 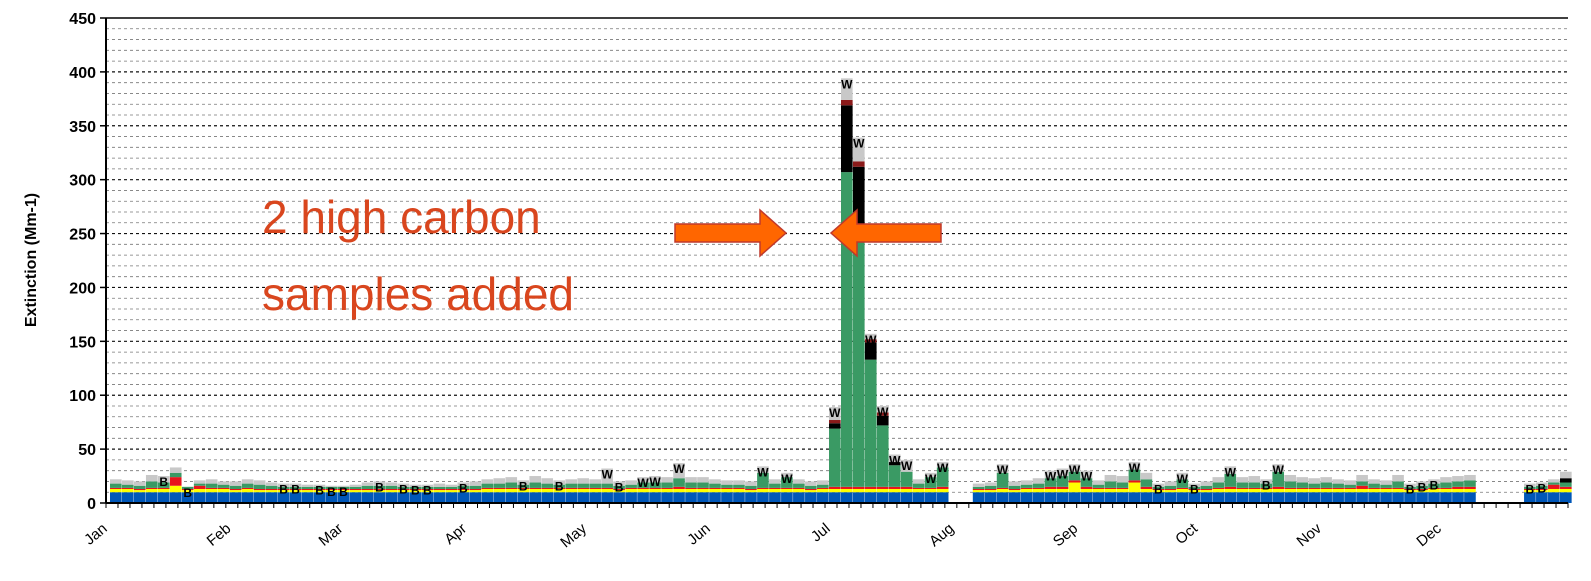 What do you see at coordinates (885, 233) in the screenshot?
I see `arrow-left-icon` at bounding box center [885, 233].